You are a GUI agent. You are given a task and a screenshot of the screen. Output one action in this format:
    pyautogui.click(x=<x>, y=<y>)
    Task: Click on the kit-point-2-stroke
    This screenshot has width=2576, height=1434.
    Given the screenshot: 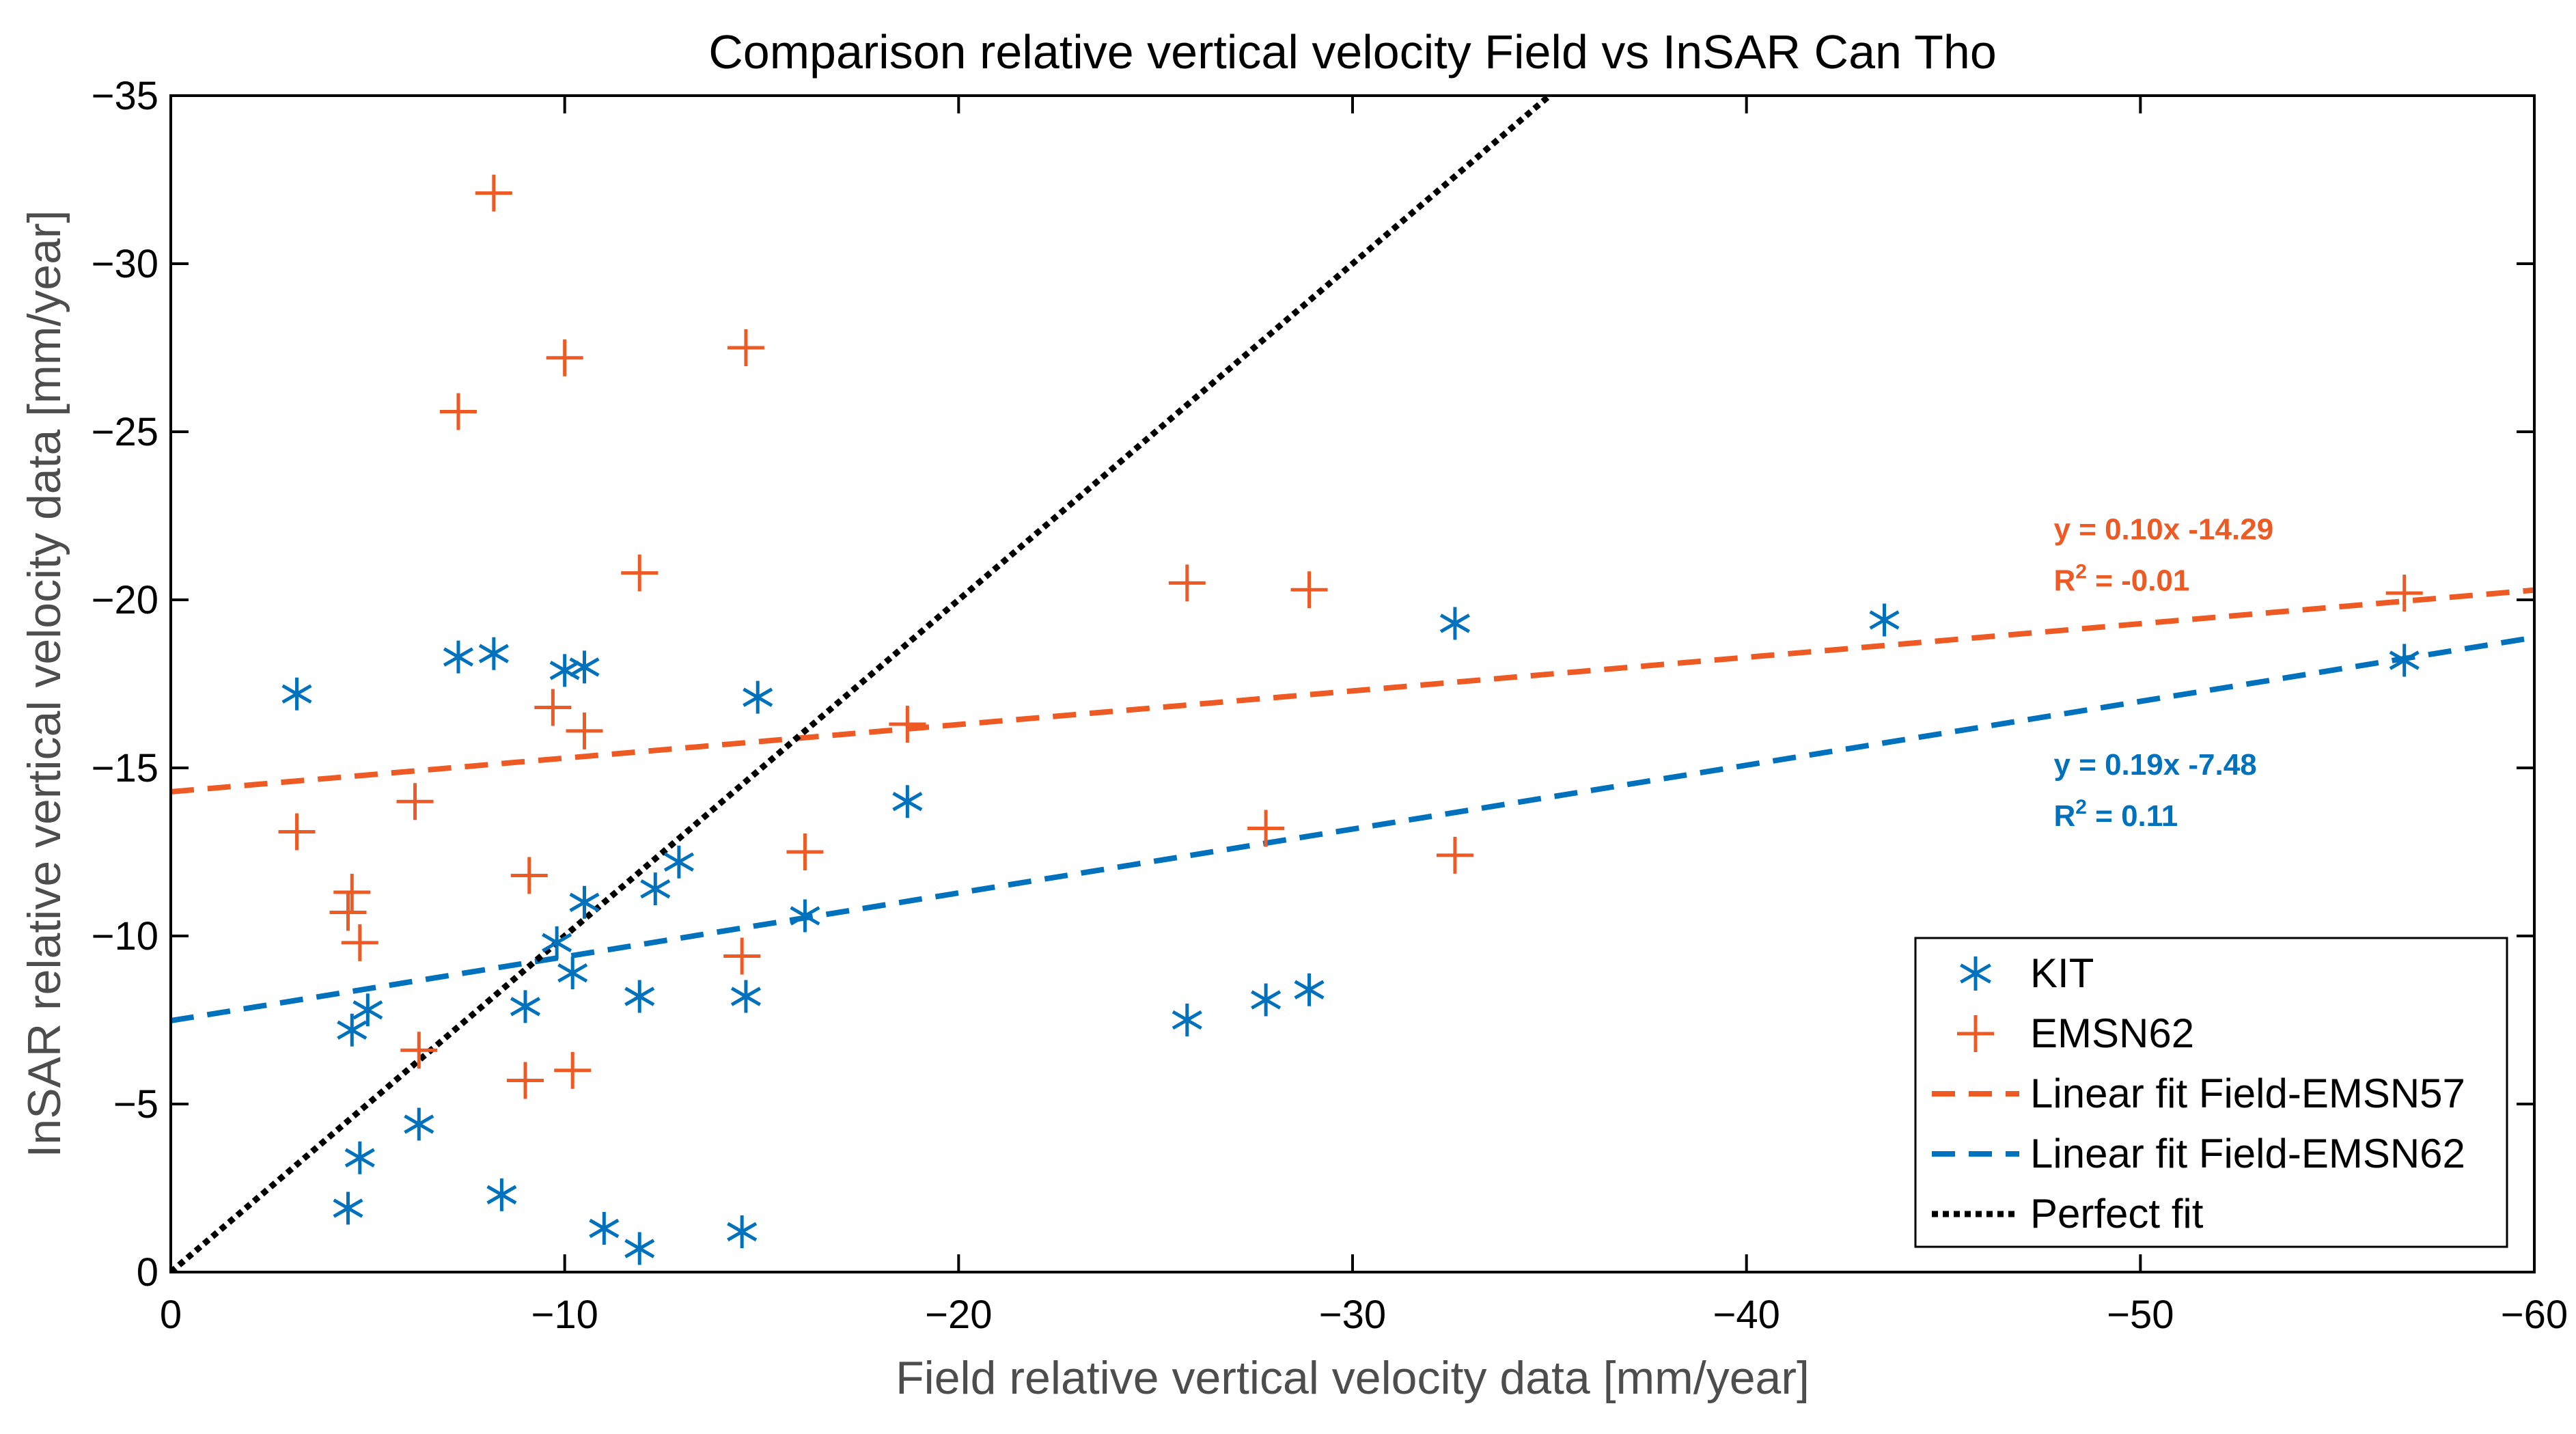 What is the action you would take?
    pyautogui.click(x=494, y=653)
    